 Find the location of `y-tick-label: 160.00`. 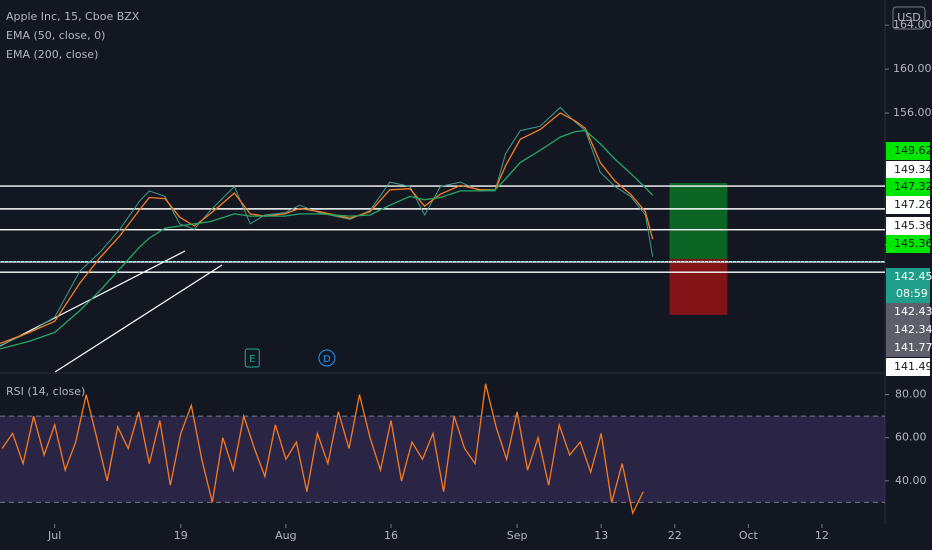

y-tick-label: 160.00 is located at coordinates (912, 68).